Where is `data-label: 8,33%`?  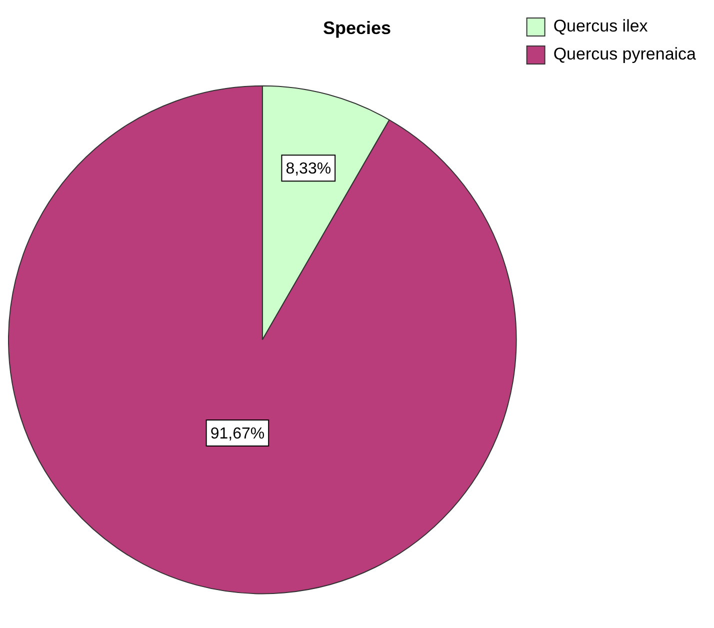 data-label: 8,33% is located at coordinates (309, 169).